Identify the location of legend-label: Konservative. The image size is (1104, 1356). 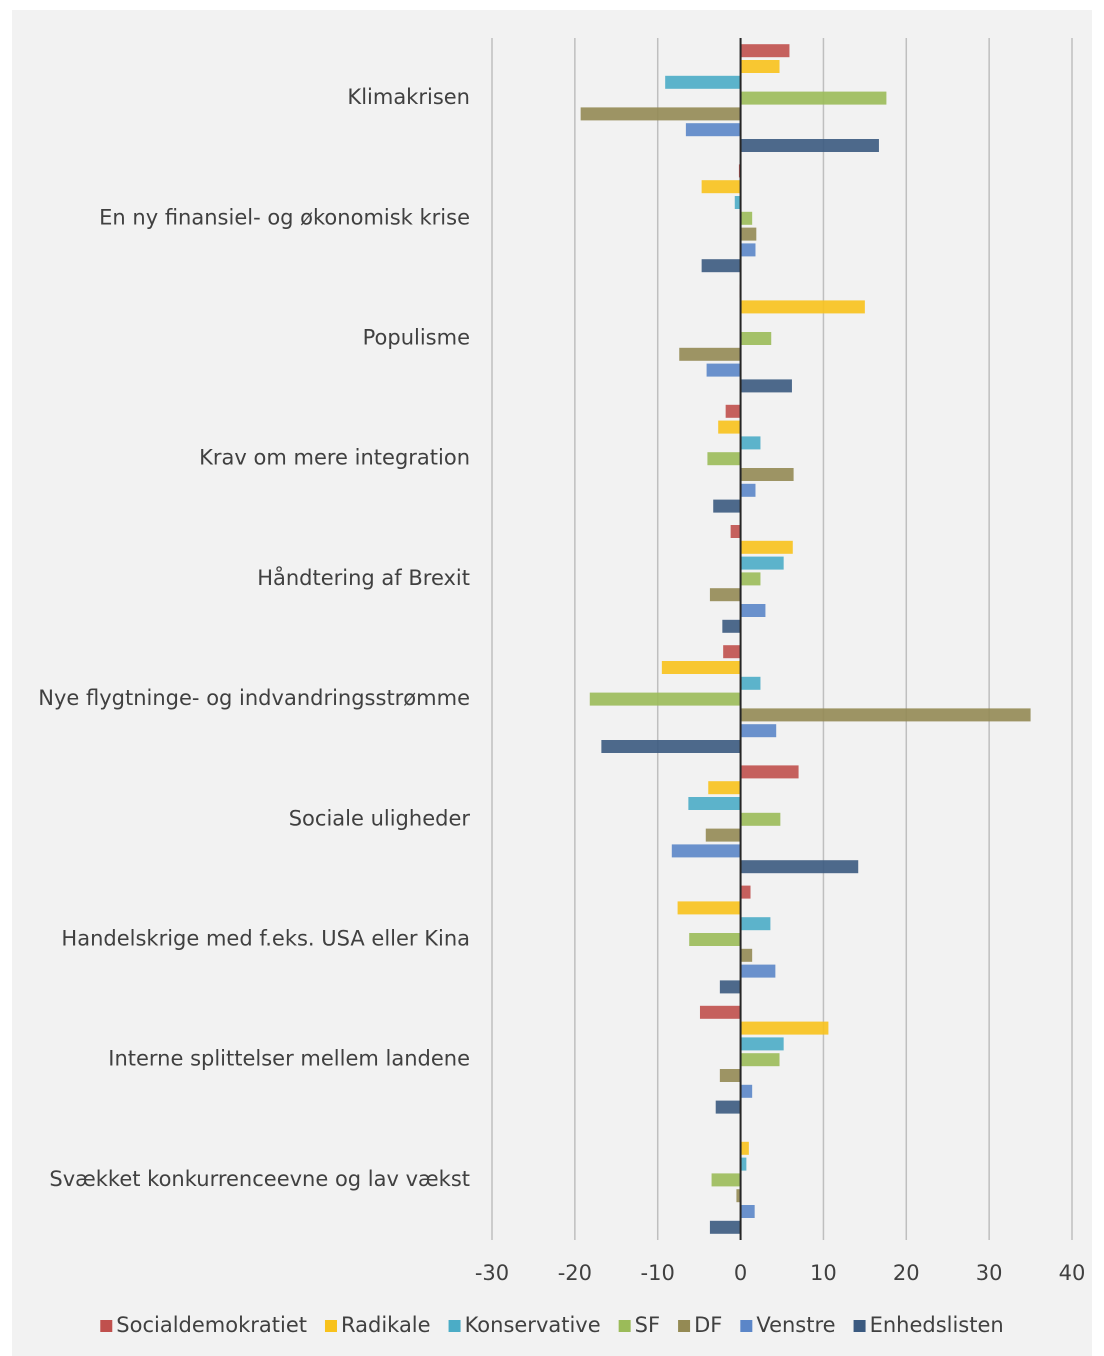
(533, 1325).